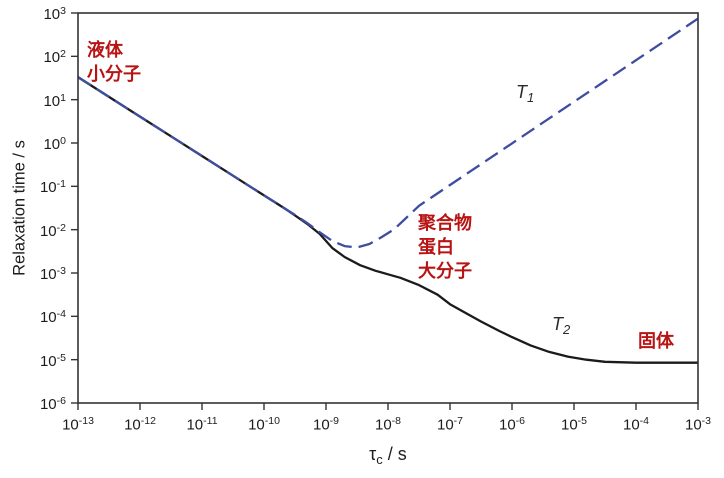  Describe the element at coordinates (202, 424) in the screenshot. I see `x-tick-label: 10⁻¹¹` at that location.